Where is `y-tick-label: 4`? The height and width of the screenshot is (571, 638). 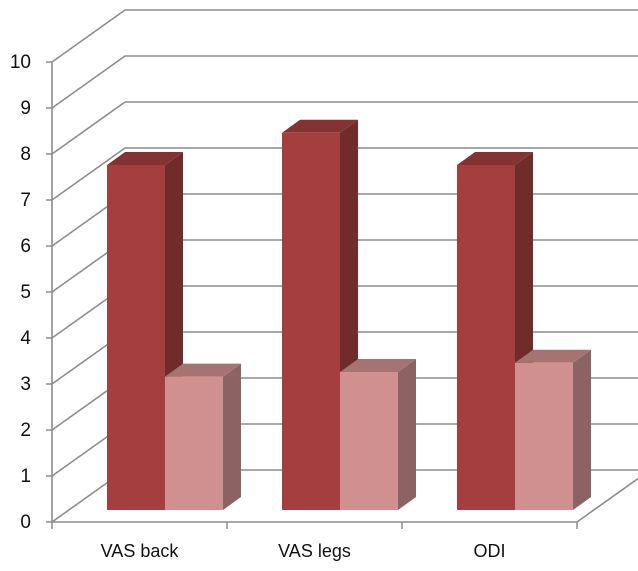 y-tick-label: 4 is located at coordinates (25, 338).